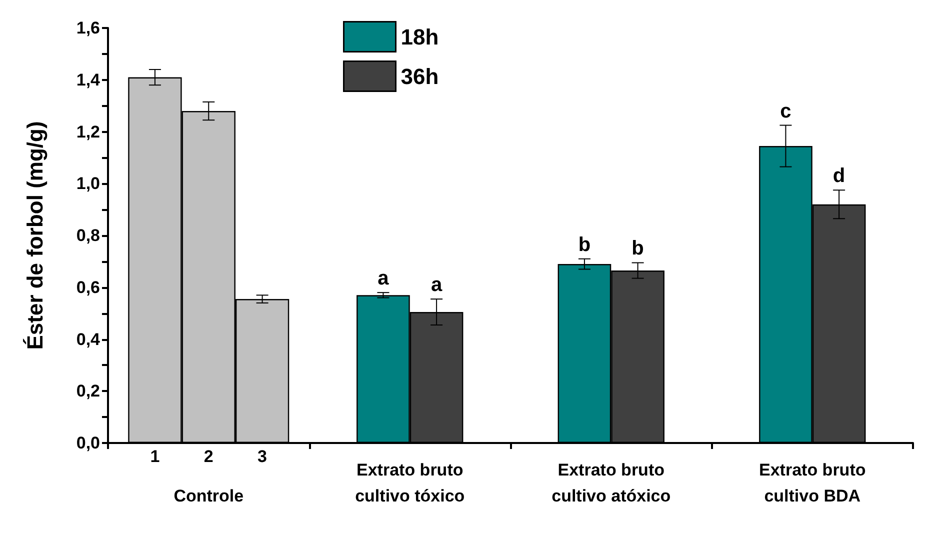 Image resolution: width=941 pixels, height=556 pixels. Describe the element at coordinates (88, 287) in the screenshot. I see `y-tick-label: 0,6` at that location.